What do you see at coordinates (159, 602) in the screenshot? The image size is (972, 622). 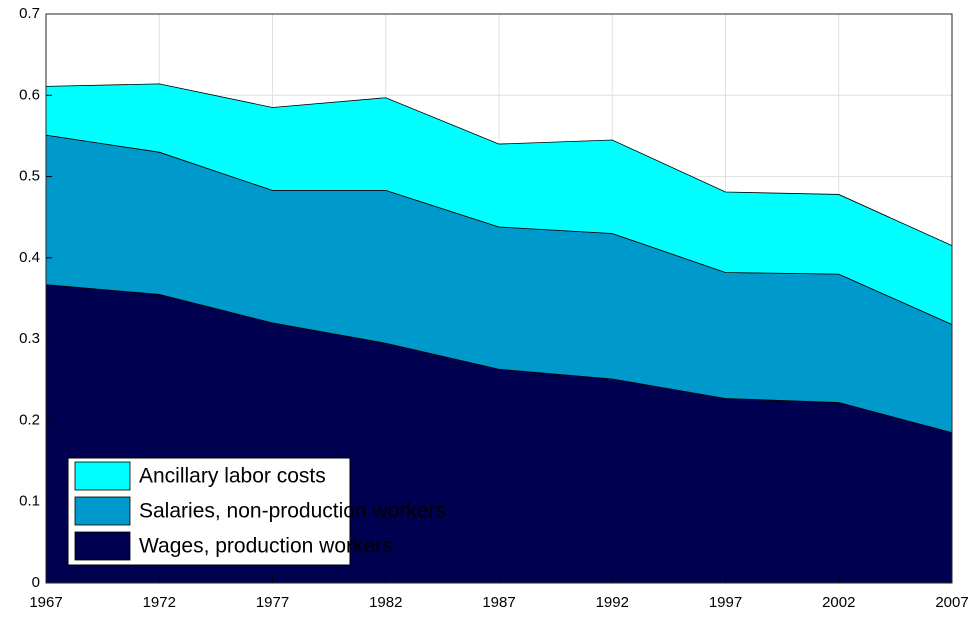 I see `x-tick-label: 1972` at bounding box center [159, 602].